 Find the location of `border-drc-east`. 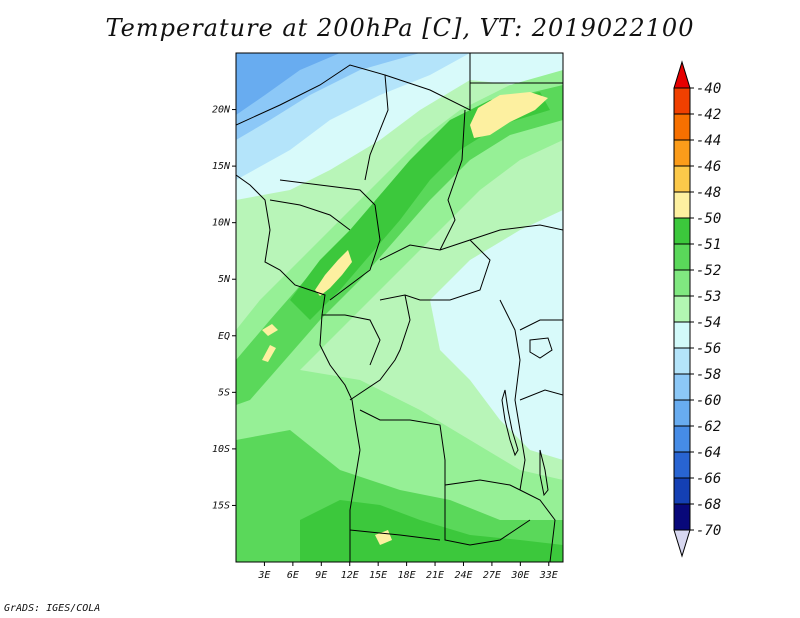

border-drc-east is located at coordinates (512, 395).